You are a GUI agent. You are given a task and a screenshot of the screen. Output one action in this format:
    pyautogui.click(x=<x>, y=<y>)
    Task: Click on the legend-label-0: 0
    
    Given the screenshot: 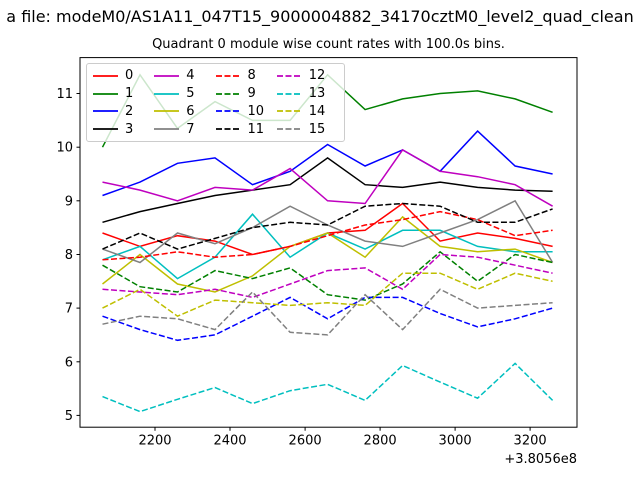 What is the action you would take?
    pyautogui.click(x=129, y=76)
    